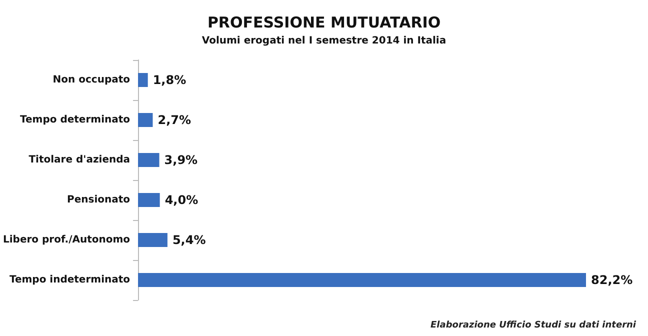  Describe the element at coordinates (324, 23) in the screenshot. I see `chart-title: PROFESSIONE MUTUATARIO` at that location.